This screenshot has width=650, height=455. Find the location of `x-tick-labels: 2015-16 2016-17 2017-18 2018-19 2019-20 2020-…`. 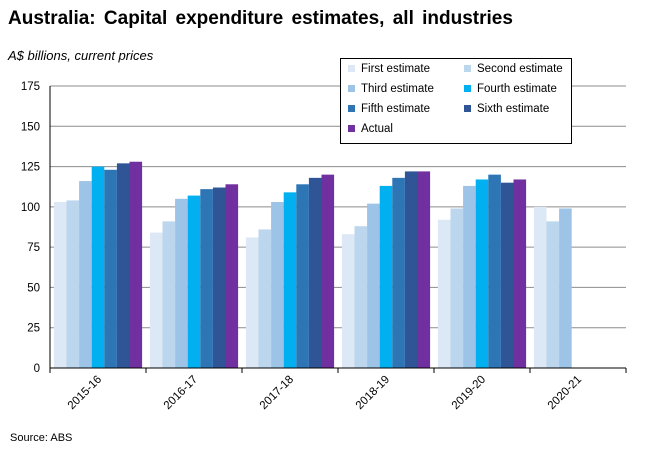

x-tick-labels: 2015-16 2016-17 2017-18 2018-19 2019-20 2020-… is located at coordinates (325, 393).